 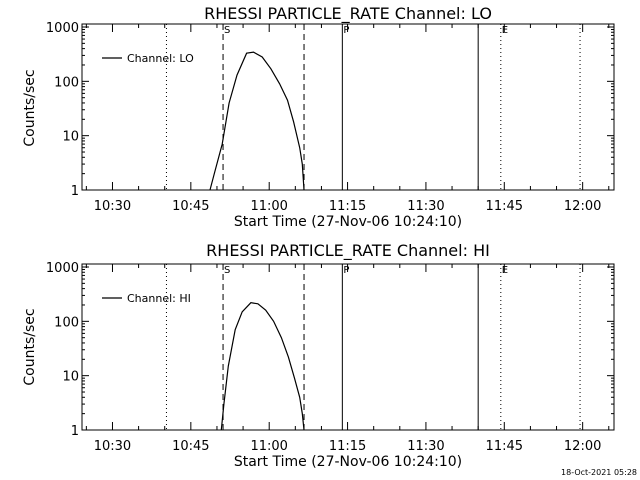 What do you see at coordinates (268, 446) in the screenshot?
I see `panel-2-x-tick-label-2: 11:00` at bounding box center [268, 446].